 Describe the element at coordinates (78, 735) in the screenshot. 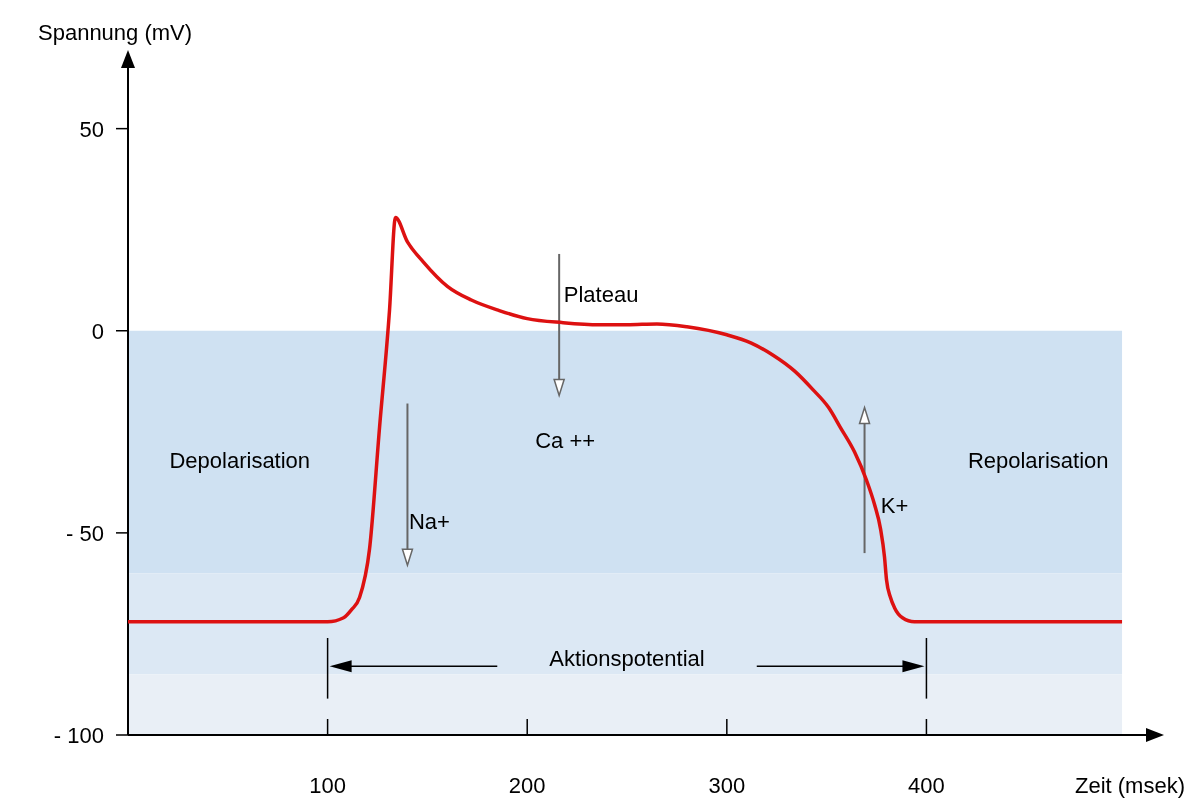

I see `y-tick-label: - 100` at that location.